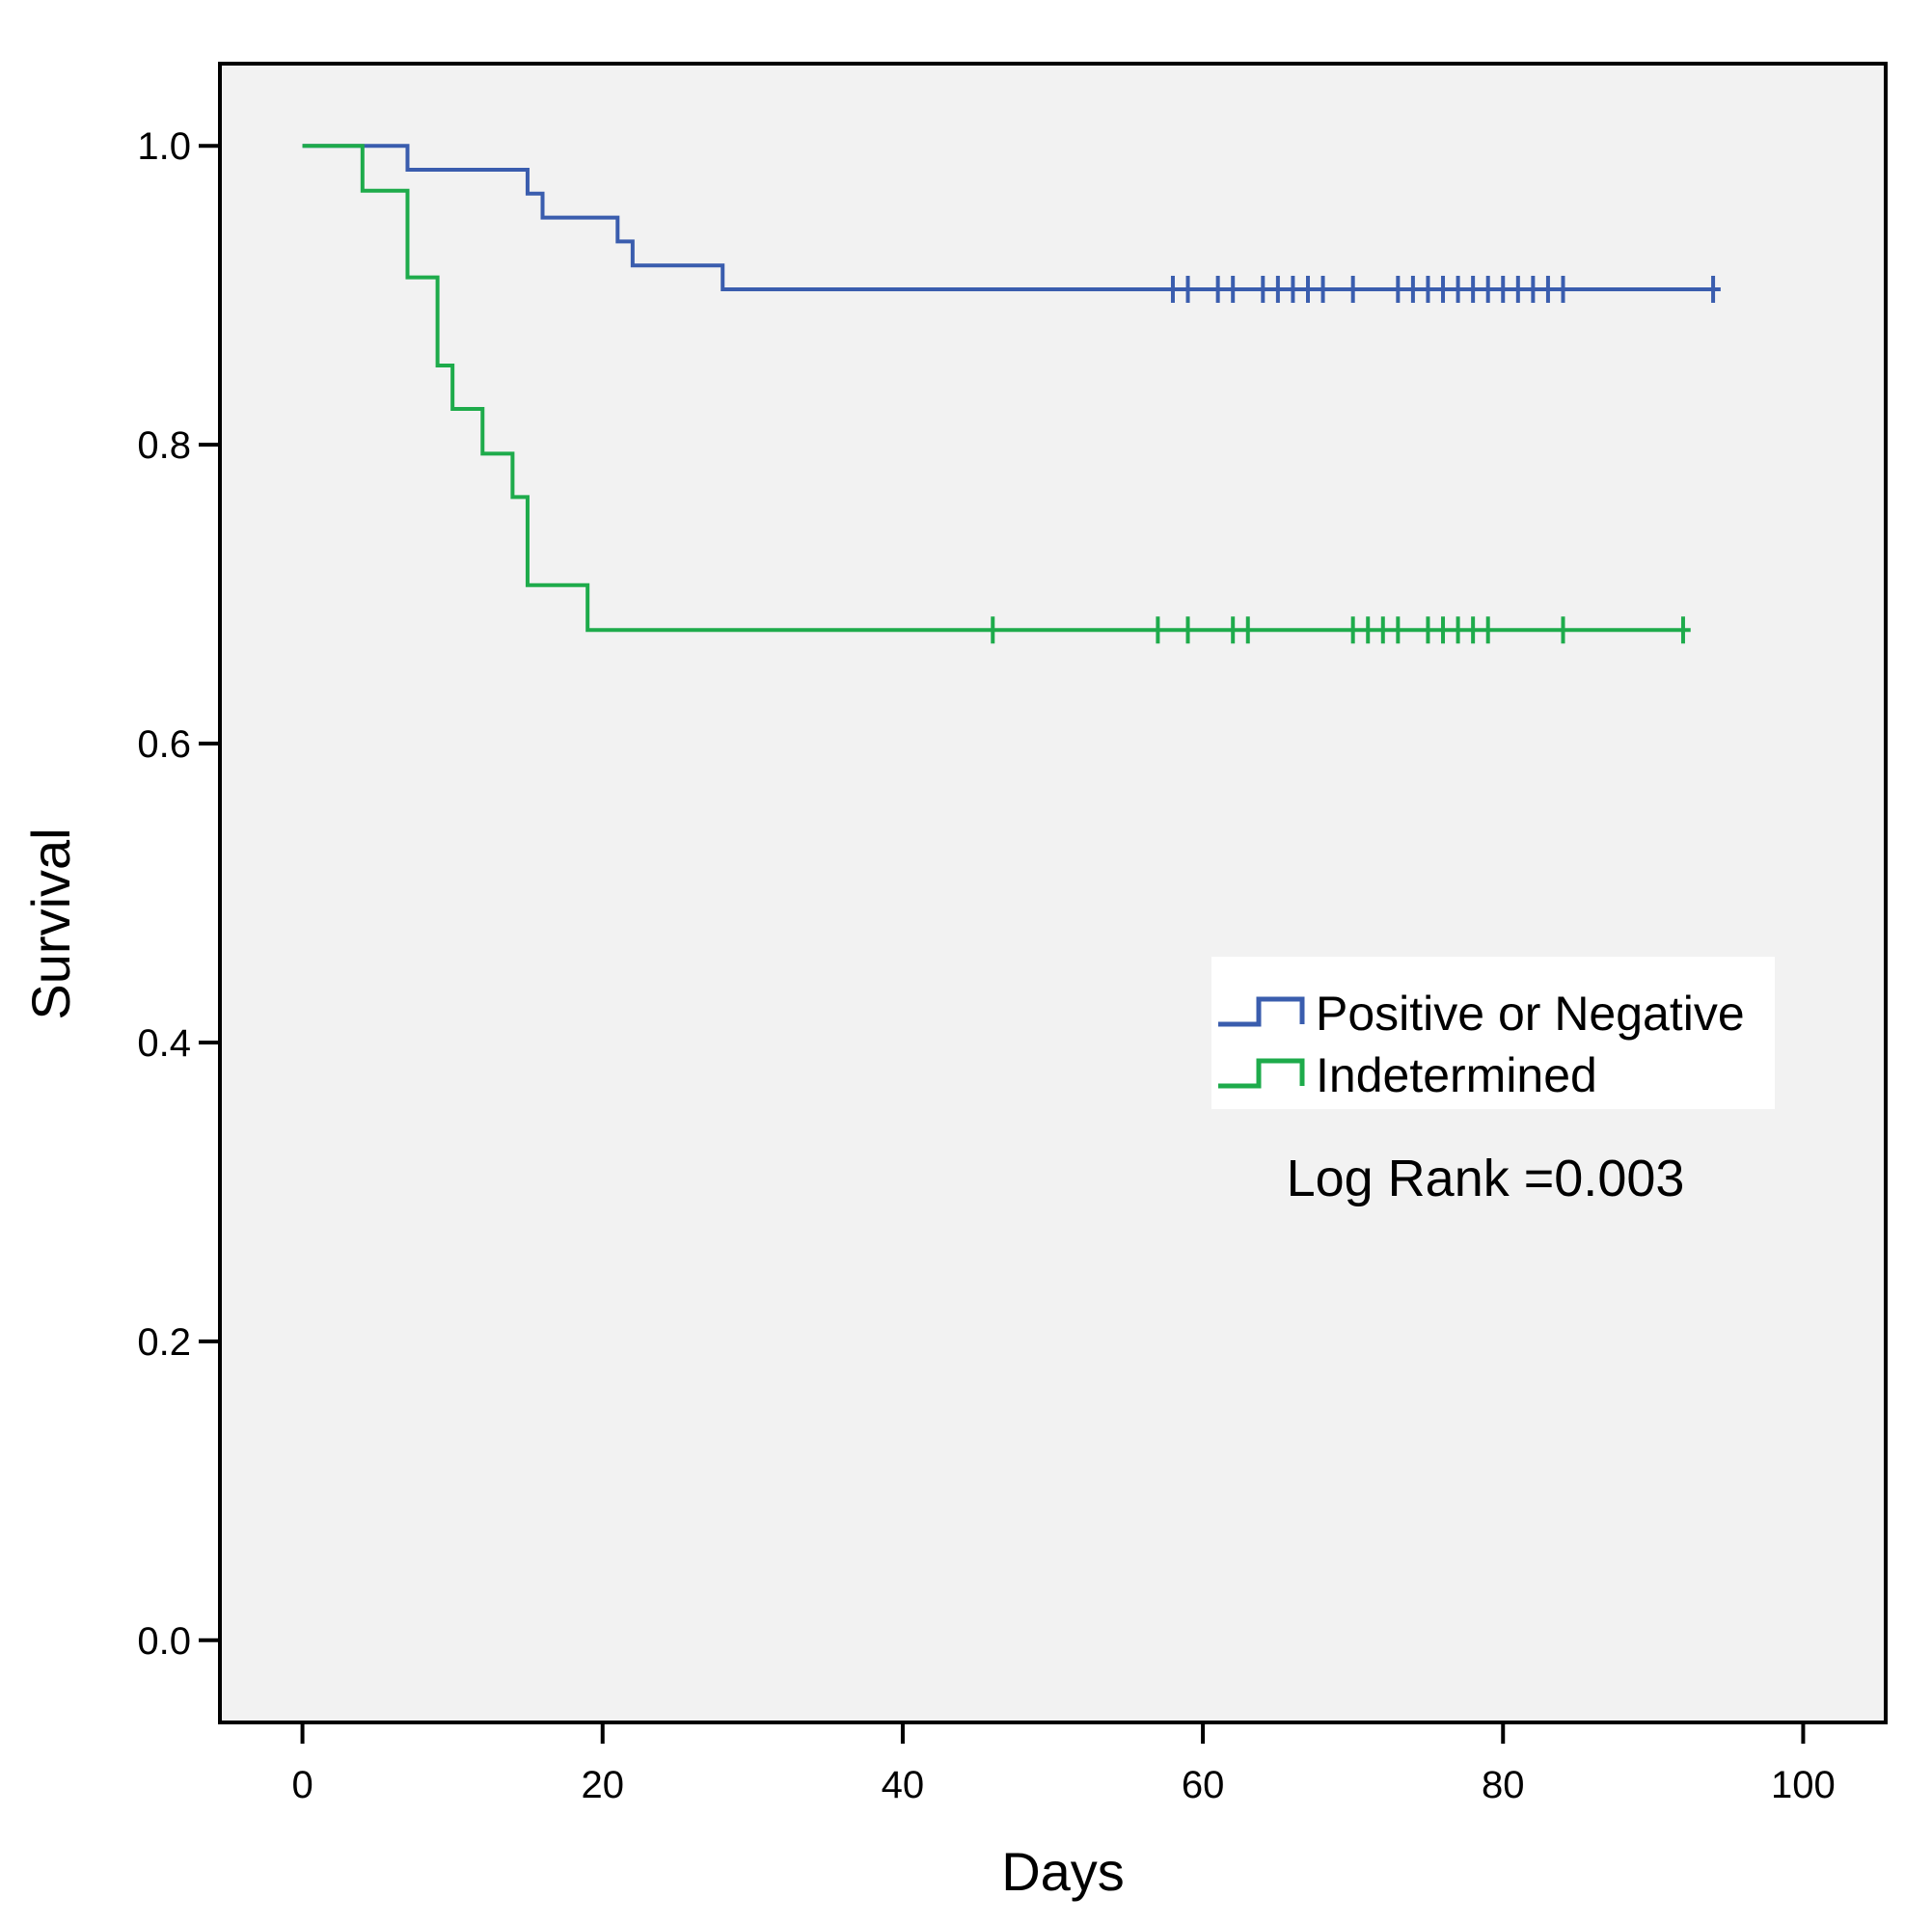  I want to click on y-tick-label: 0.6, so click(164, 744).